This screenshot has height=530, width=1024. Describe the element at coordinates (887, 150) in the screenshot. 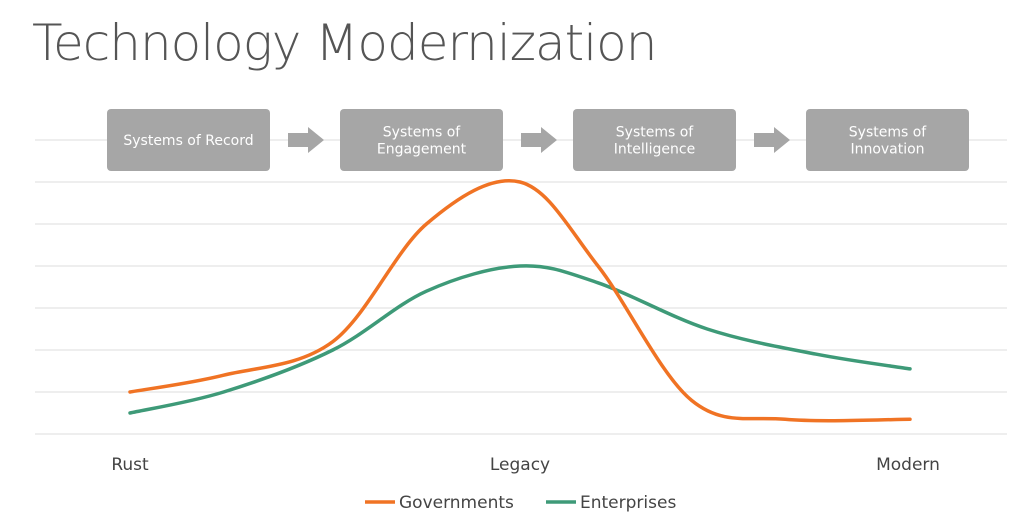

I see `stage-label: Innovation` at that location.